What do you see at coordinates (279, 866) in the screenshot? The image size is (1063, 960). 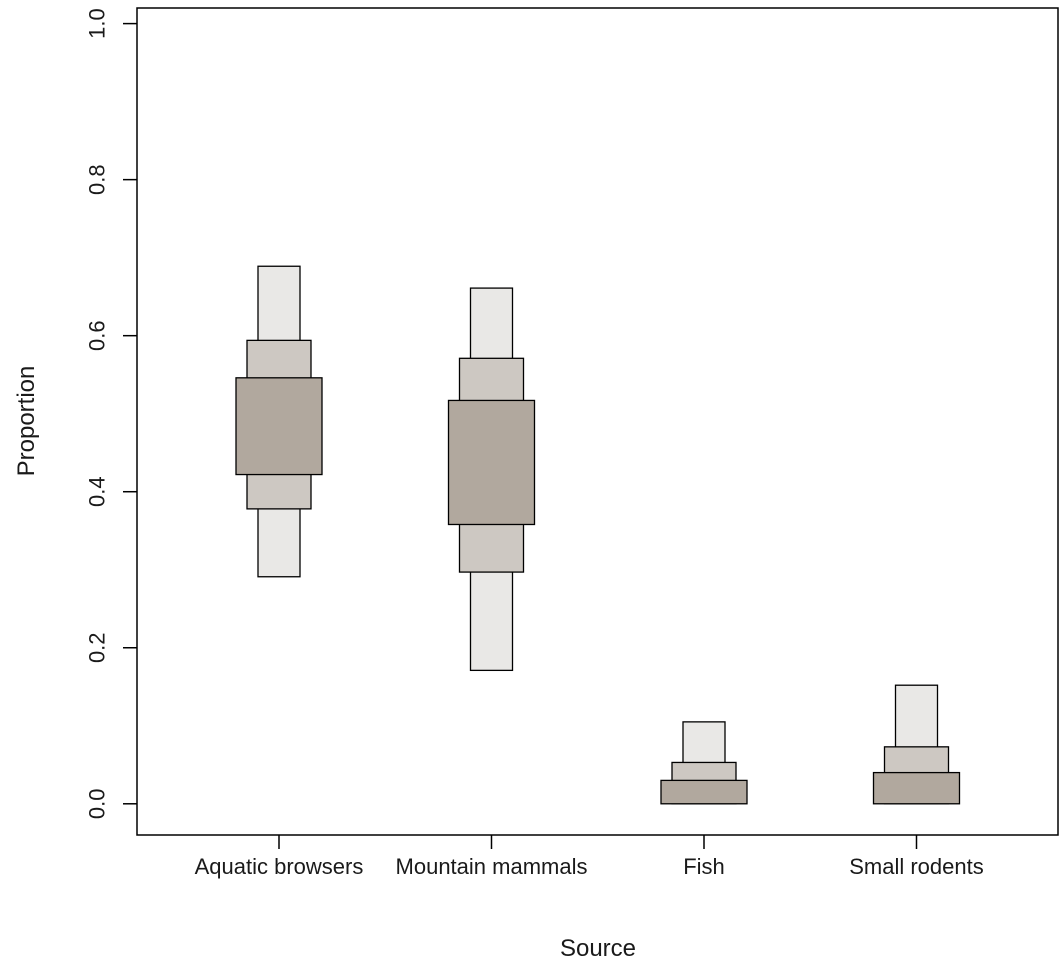 I see `x-tick-label: Aquatic browsers` at bounding box center [279, 866].